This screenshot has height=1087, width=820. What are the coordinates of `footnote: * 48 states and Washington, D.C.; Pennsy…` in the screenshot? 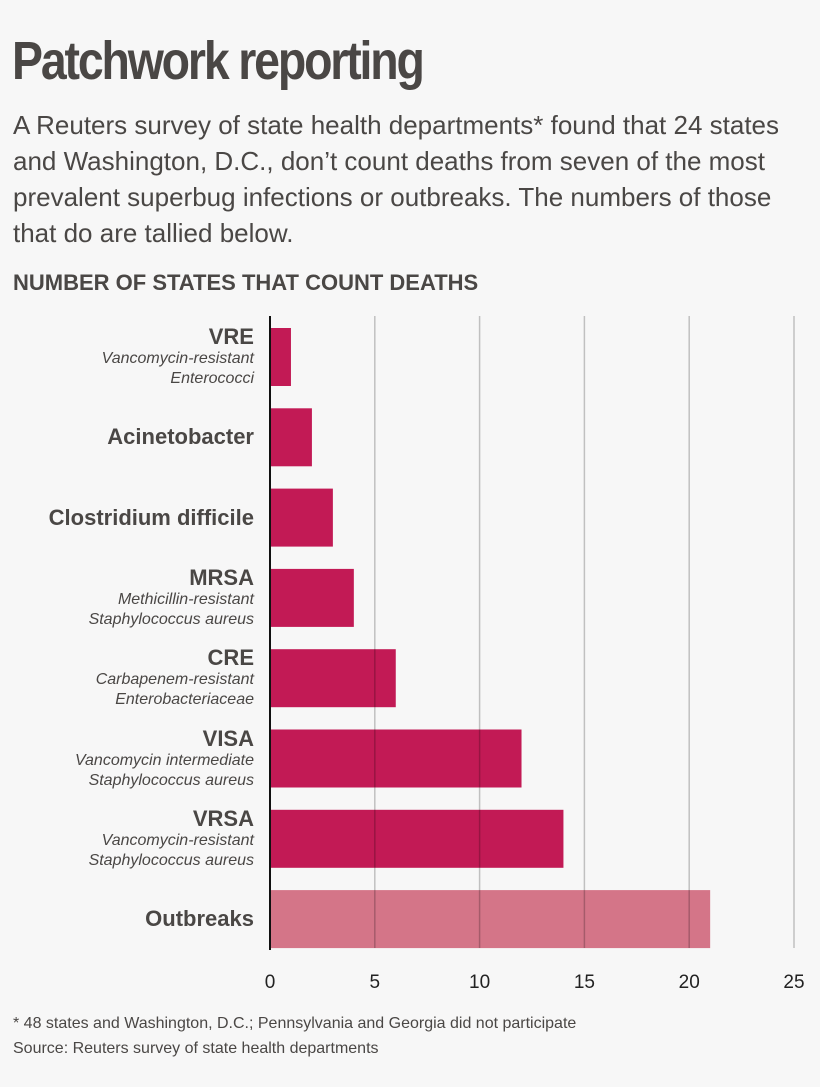 It's located at (295, 1023).